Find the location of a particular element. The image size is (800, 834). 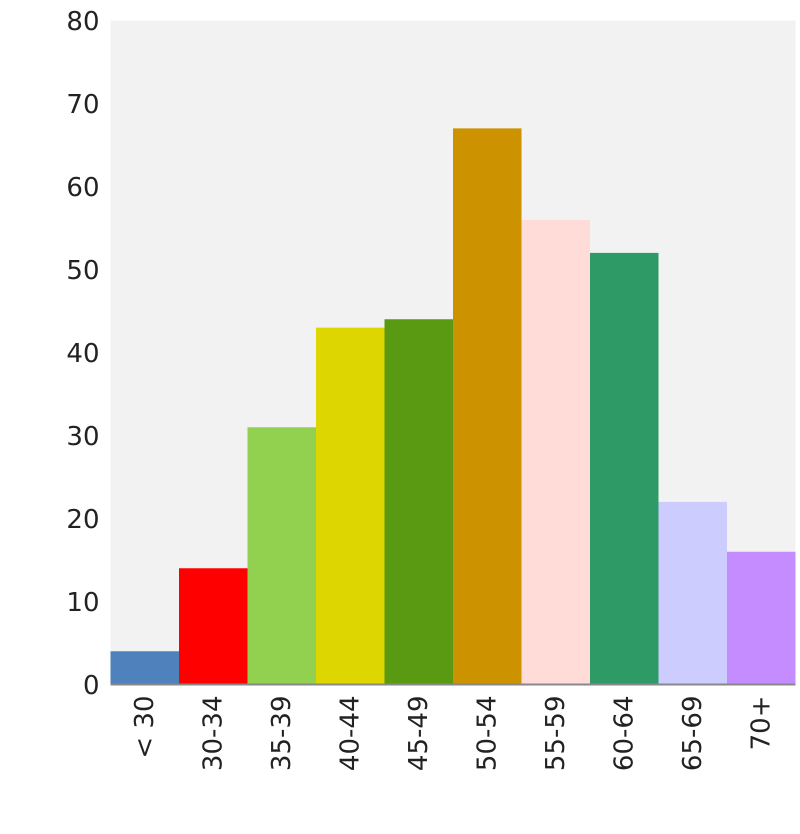

x-tick-label: 70+ is located at coordinates (761, 722).